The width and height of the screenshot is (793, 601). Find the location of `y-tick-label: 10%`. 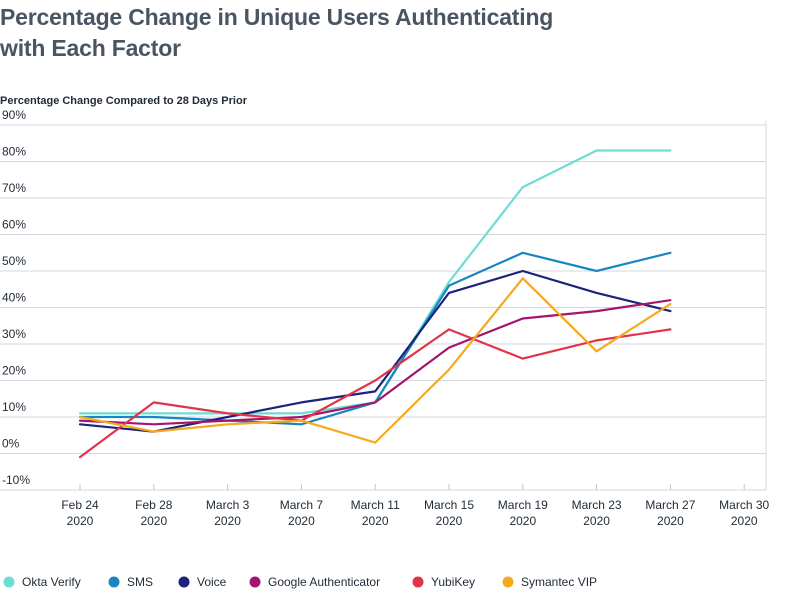

y-tick-label: 10% is located at coordinates (14, 407).